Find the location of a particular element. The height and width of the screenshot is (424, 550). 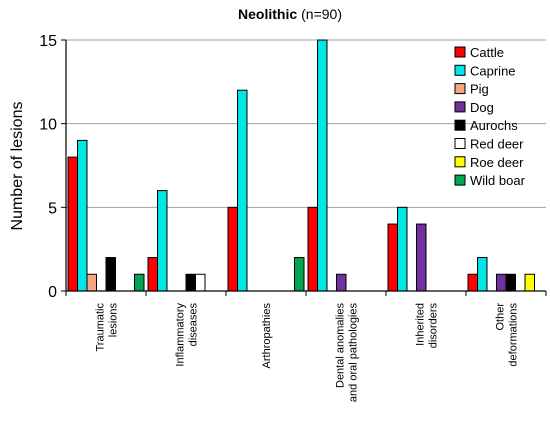

legend-label-pig: Pig is located at coordinates (479, 89).